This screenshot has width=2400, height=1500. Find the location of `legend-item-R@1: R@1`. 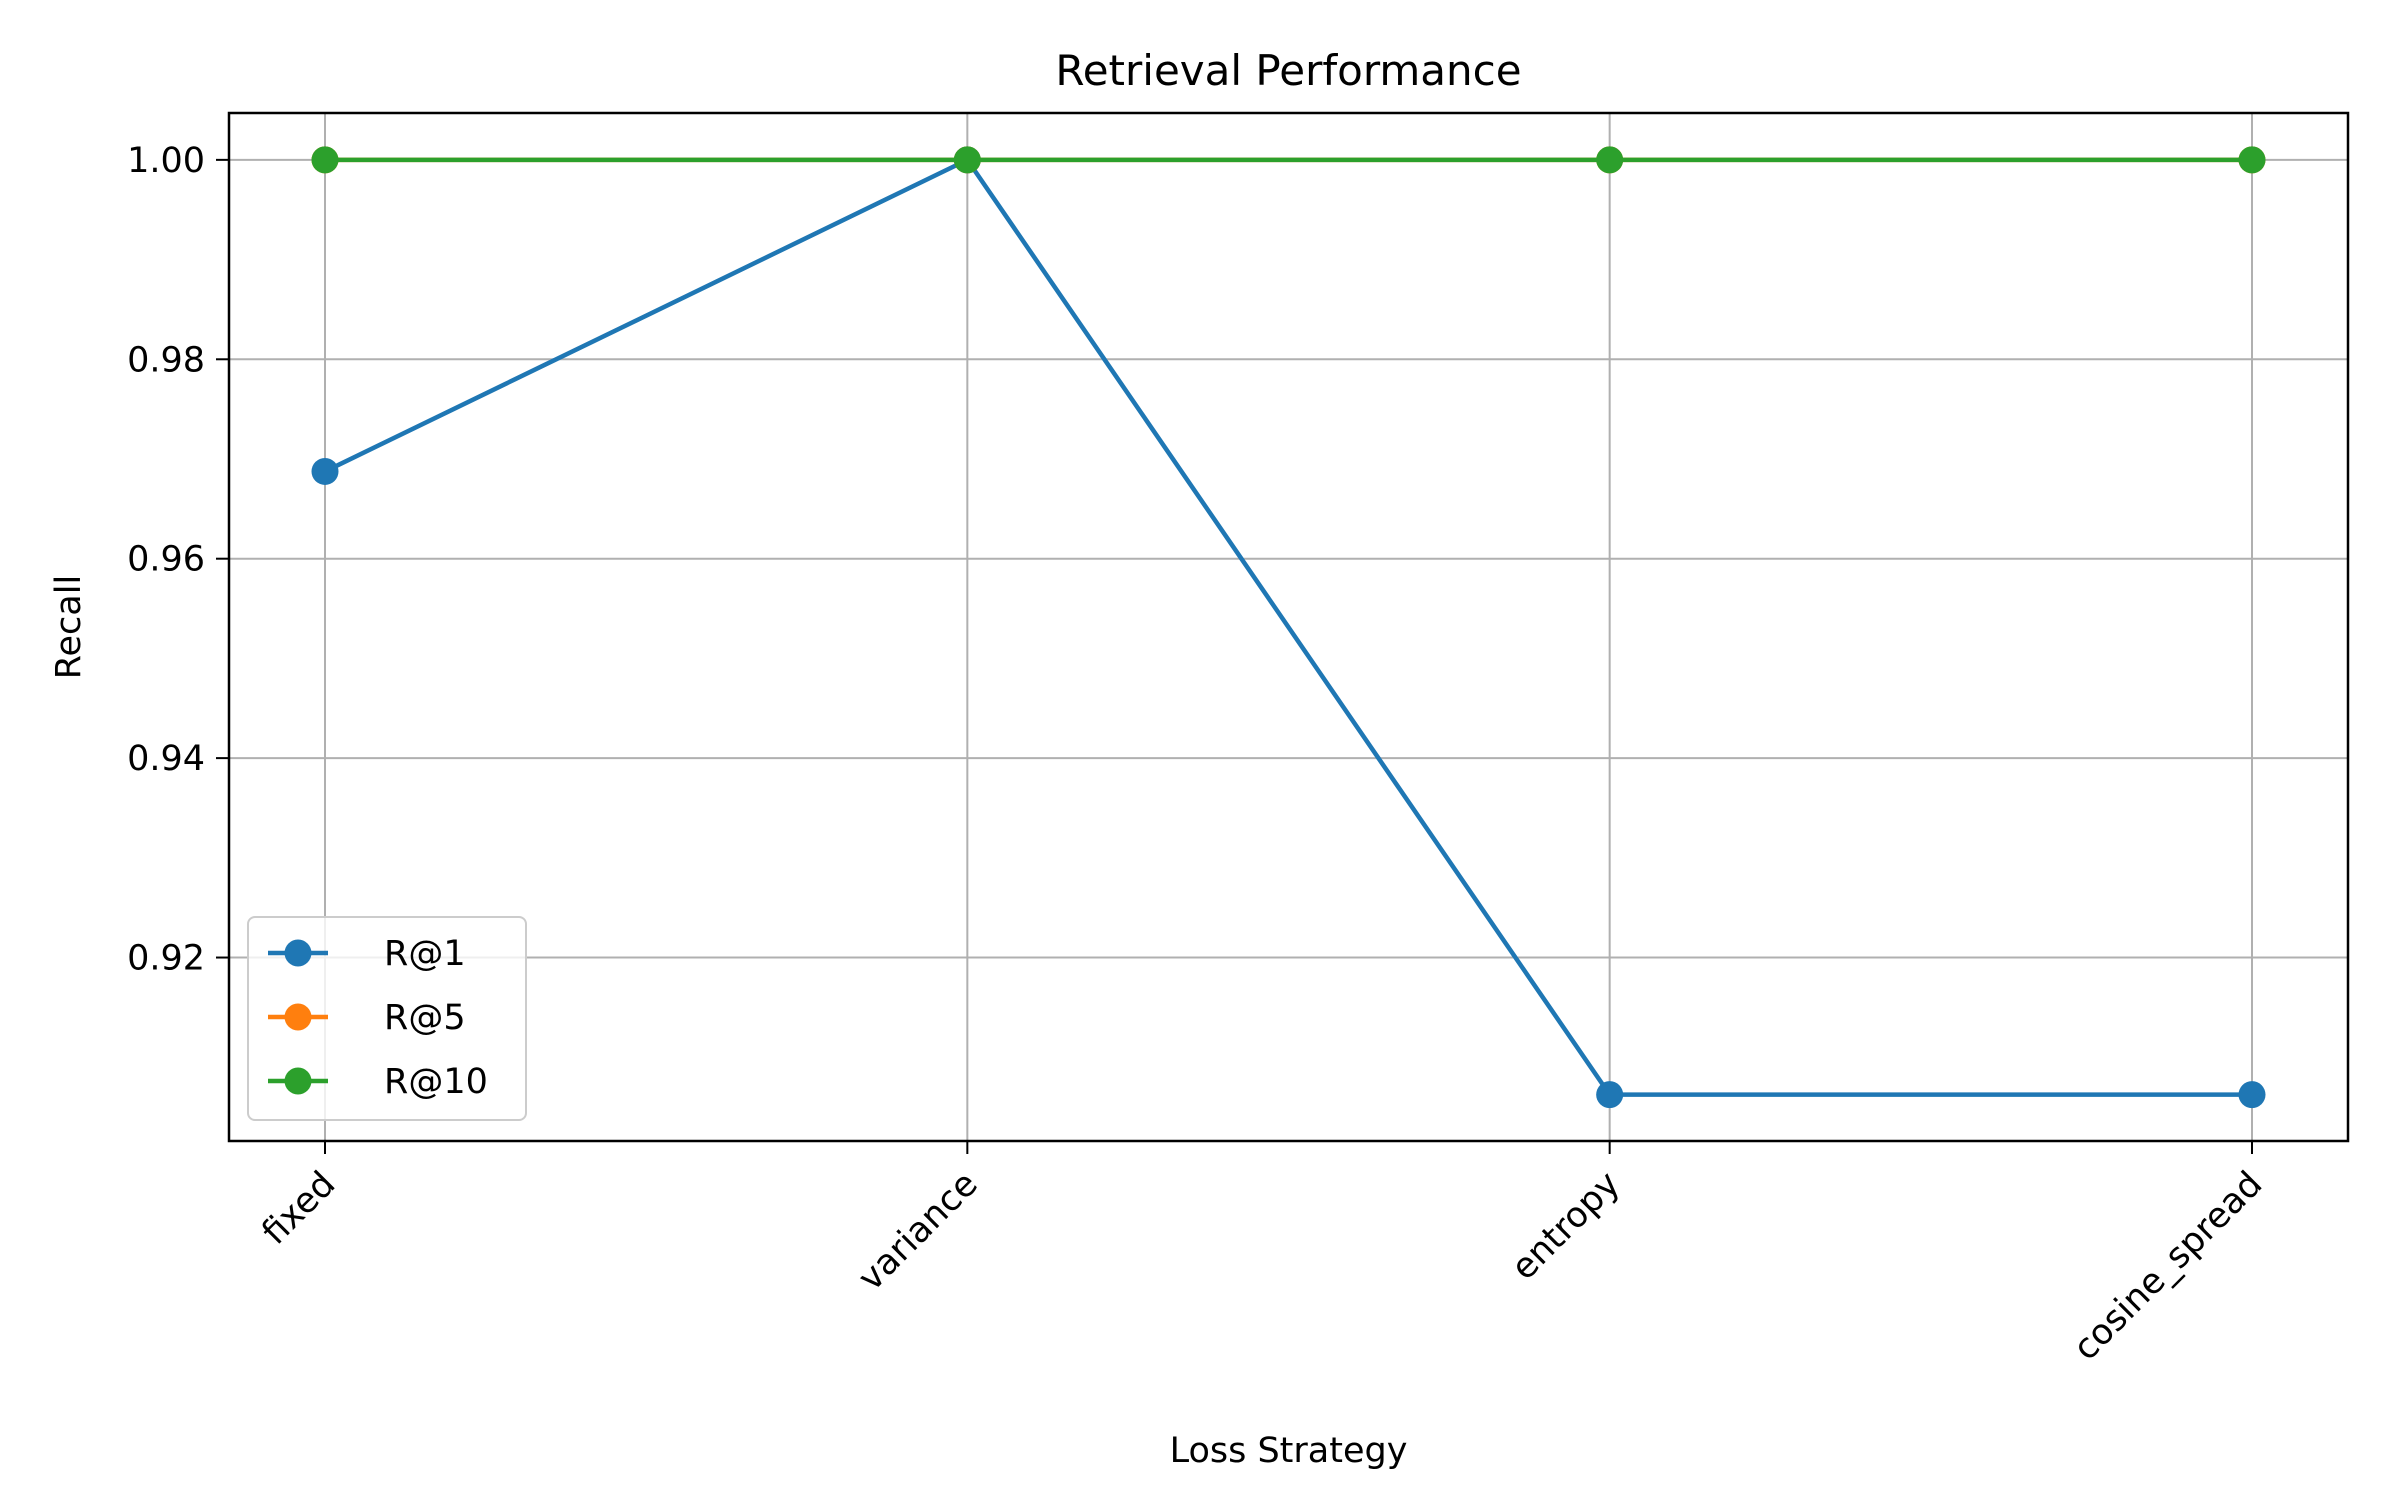

legend-item-R@1: R@1 is located at coordinates (367, 954).